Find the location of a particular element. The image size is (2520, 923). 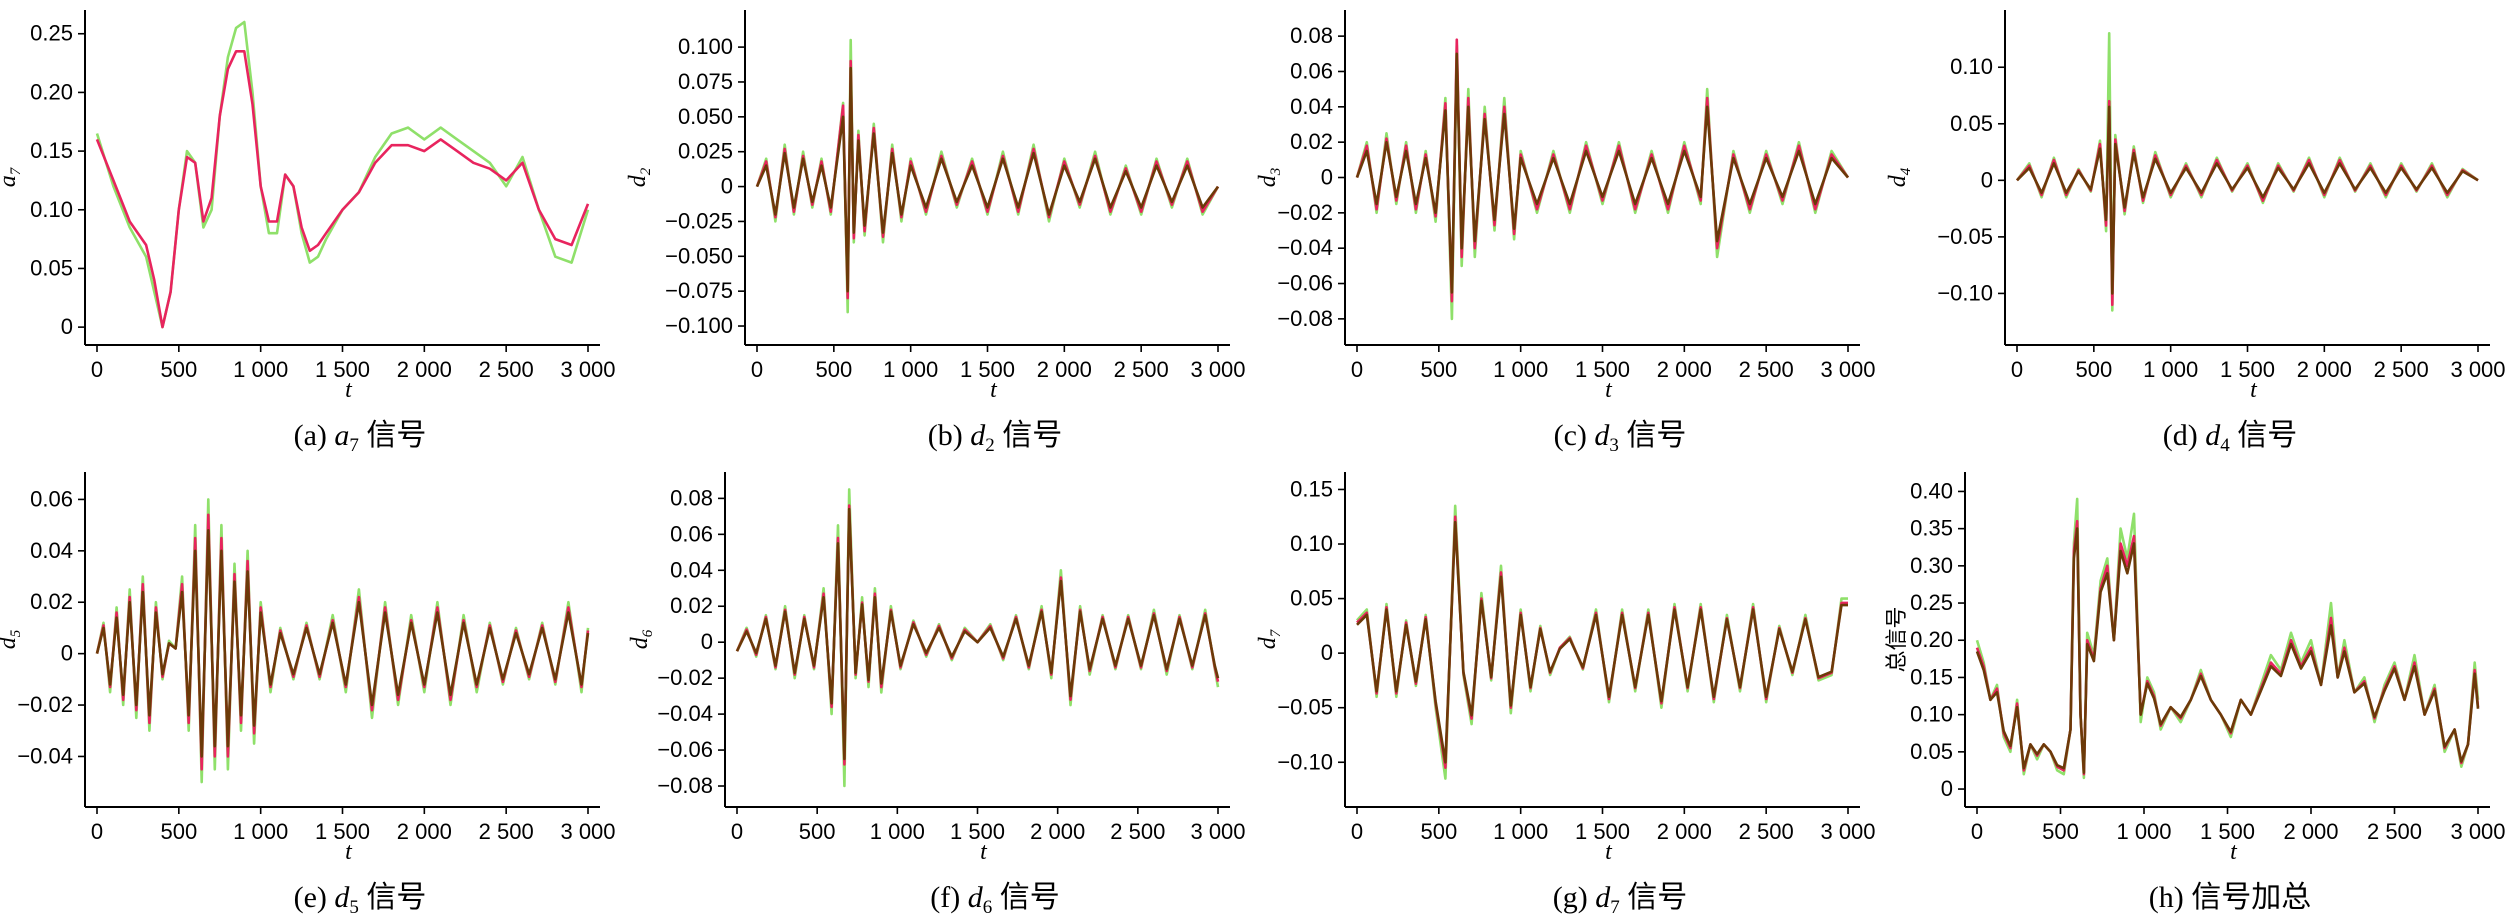

caption-prefix: (e) is located at coordinates (314, 897).